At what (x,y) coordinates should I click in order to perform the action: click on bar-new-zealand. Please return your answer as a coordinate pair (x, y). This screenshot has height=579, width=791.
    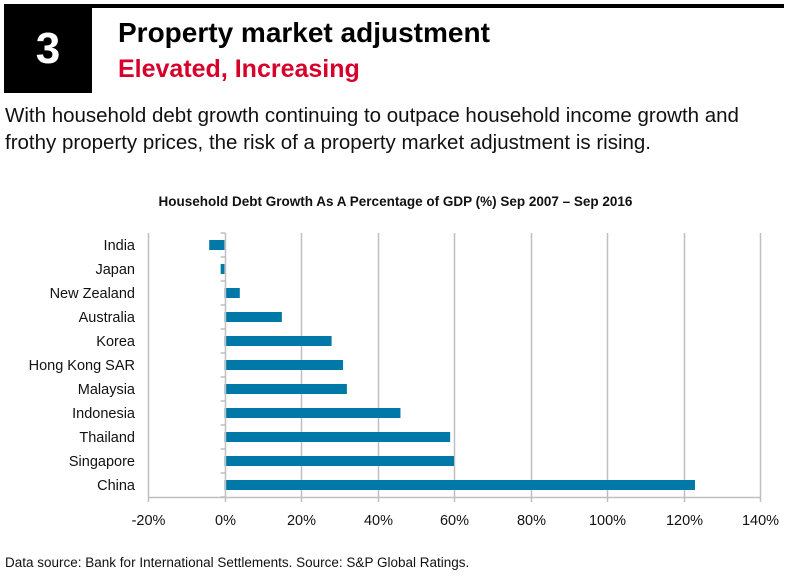
    Looking at the image, I should click on (232, 293).